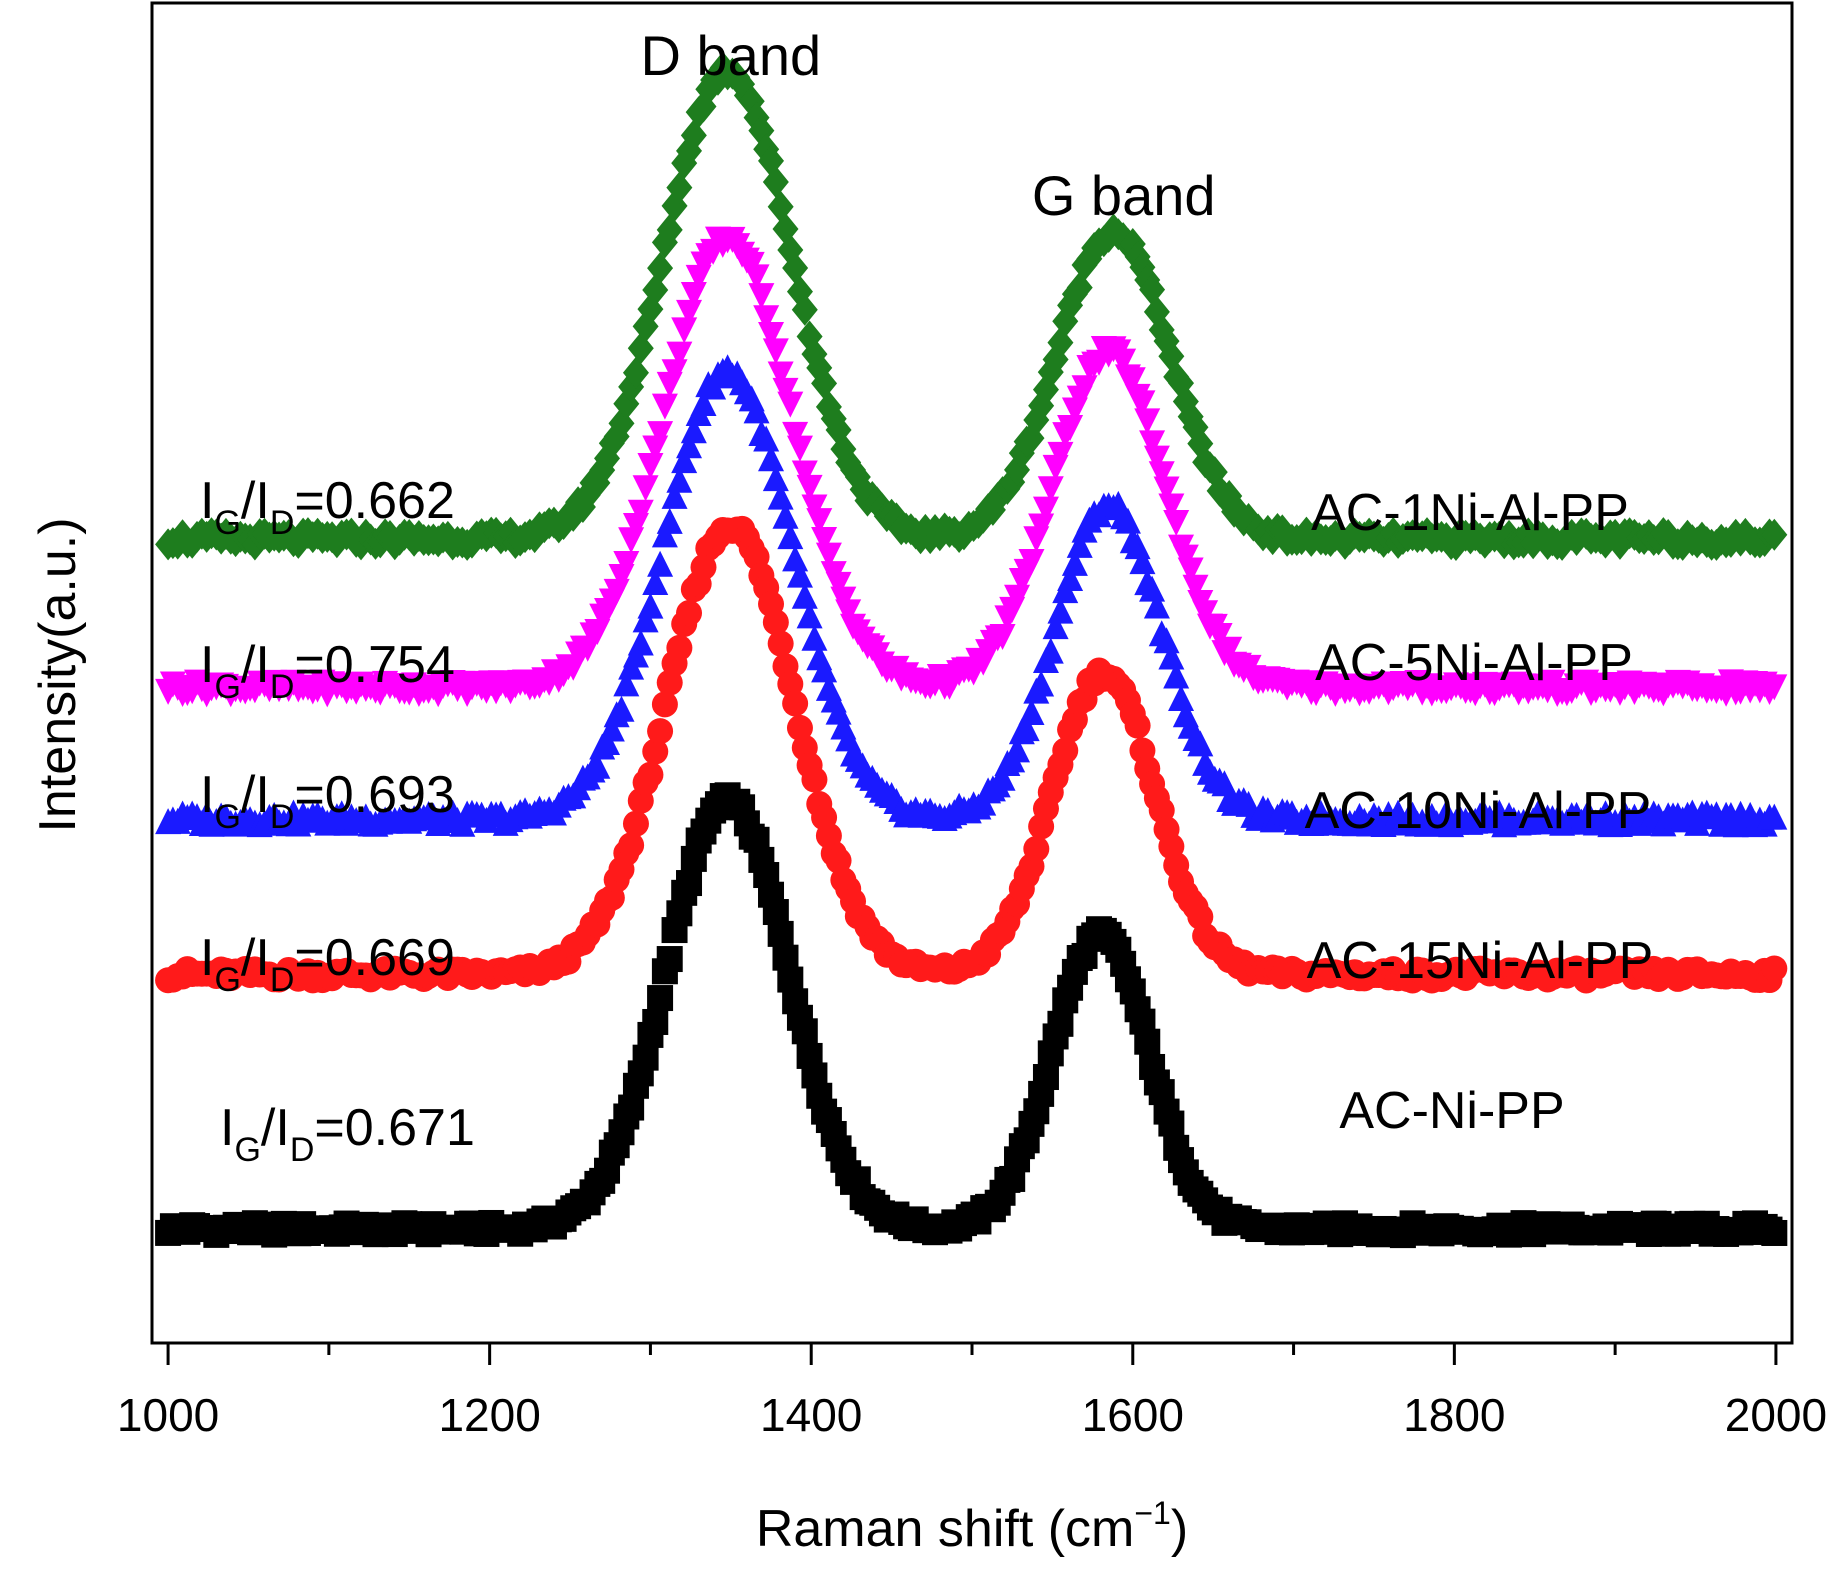 The height and width of the screenshot is (1574, 1848). I want to click on x-tick-label: 2000, so click(1776, 1415).